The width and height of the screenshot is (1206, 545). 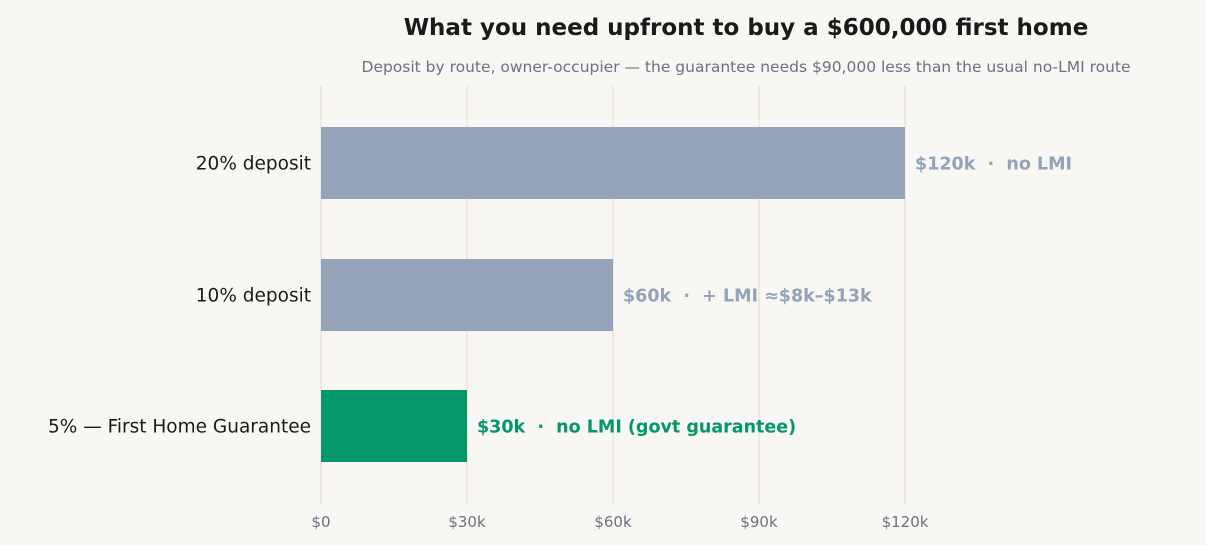 I want to click on x-tick-label: $90k, so click(x=759, y=522).